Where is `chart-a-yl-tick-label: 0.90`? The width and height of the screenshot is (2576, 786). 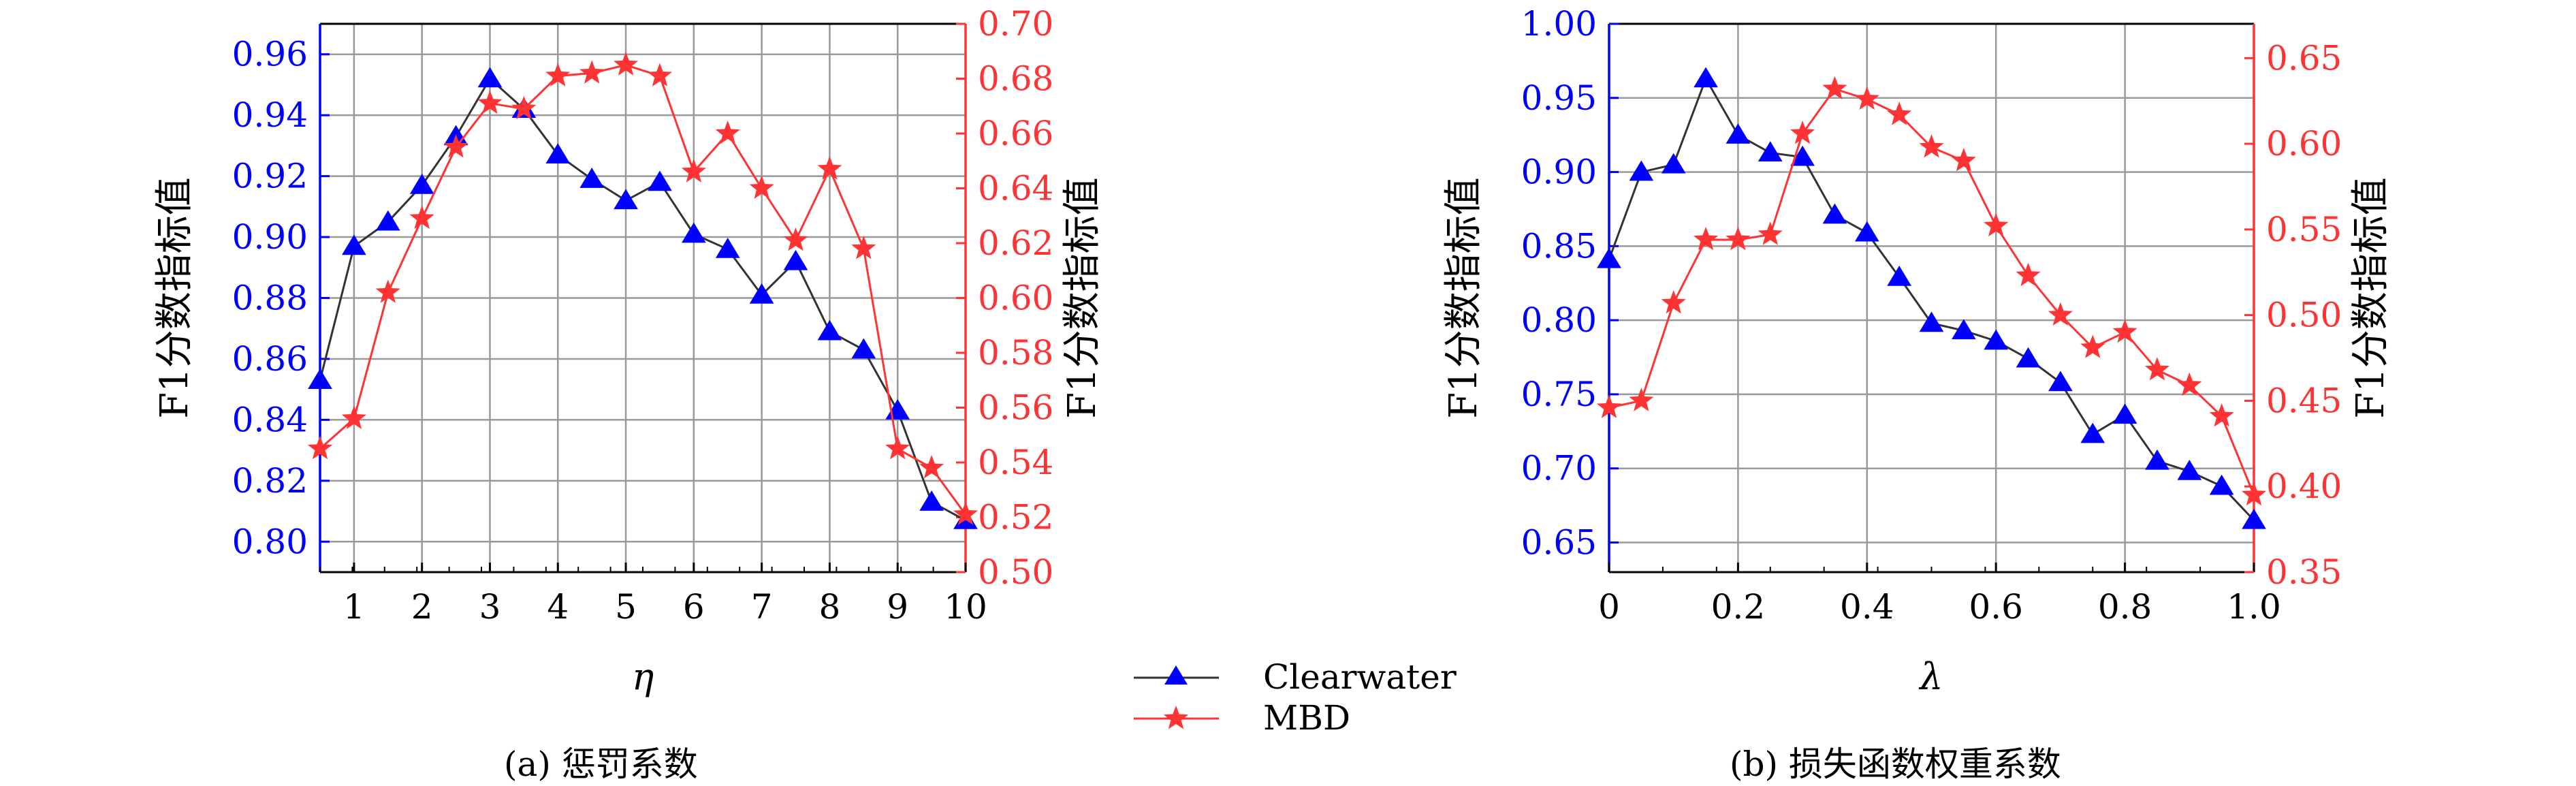 chart-a-yl-tick-label: 0.90 is located at coordinates (270, 237).